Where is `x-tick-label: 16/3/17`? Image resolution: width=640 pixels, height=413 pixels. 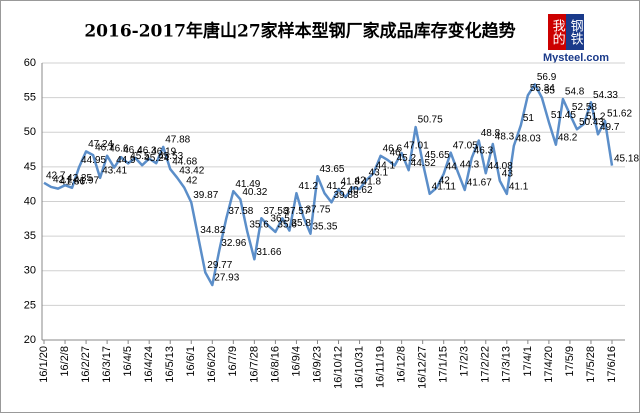 x-tick-label: 16/3/17 is located at coordinates (107, 364).